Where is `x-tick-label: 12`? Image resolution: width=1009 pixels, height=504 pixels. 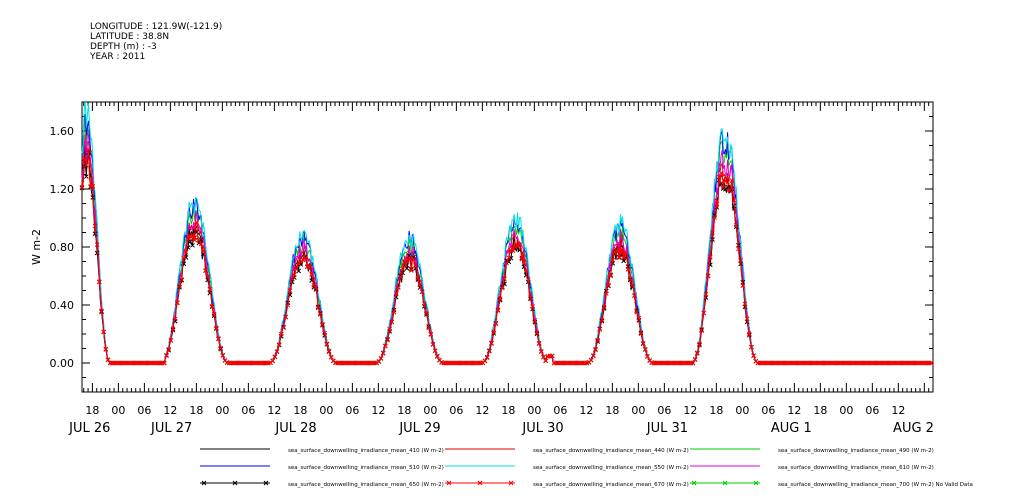
x-tick-label: 12 is located at coordinates (482, 410).